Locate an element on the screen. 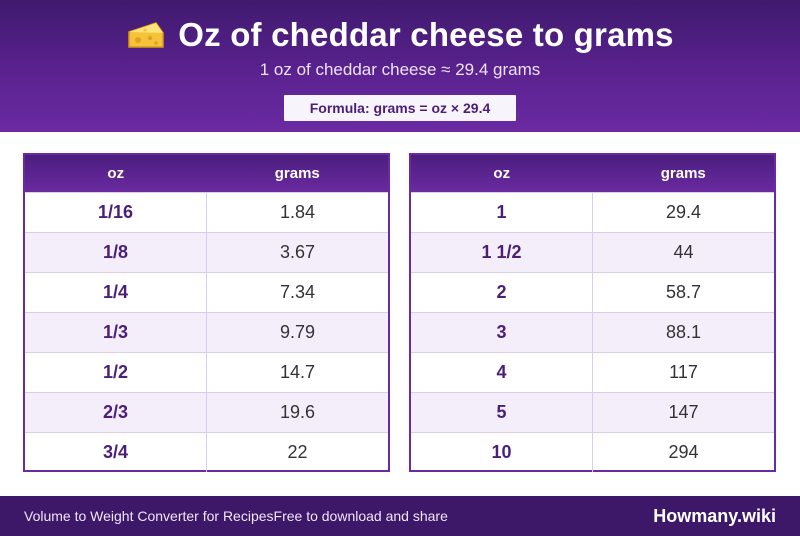 This screenshot has height=536, width=800. table-row: 1/16 1.84 is located at coordinates (206, 212).